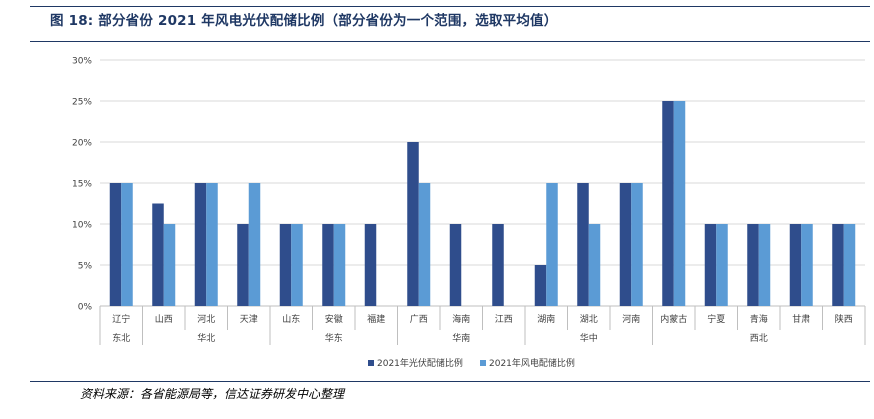  What do you see at coordinates (206, 319) in the screenshot?
I see `category-label: 河北` at bounding box center [206, 319].